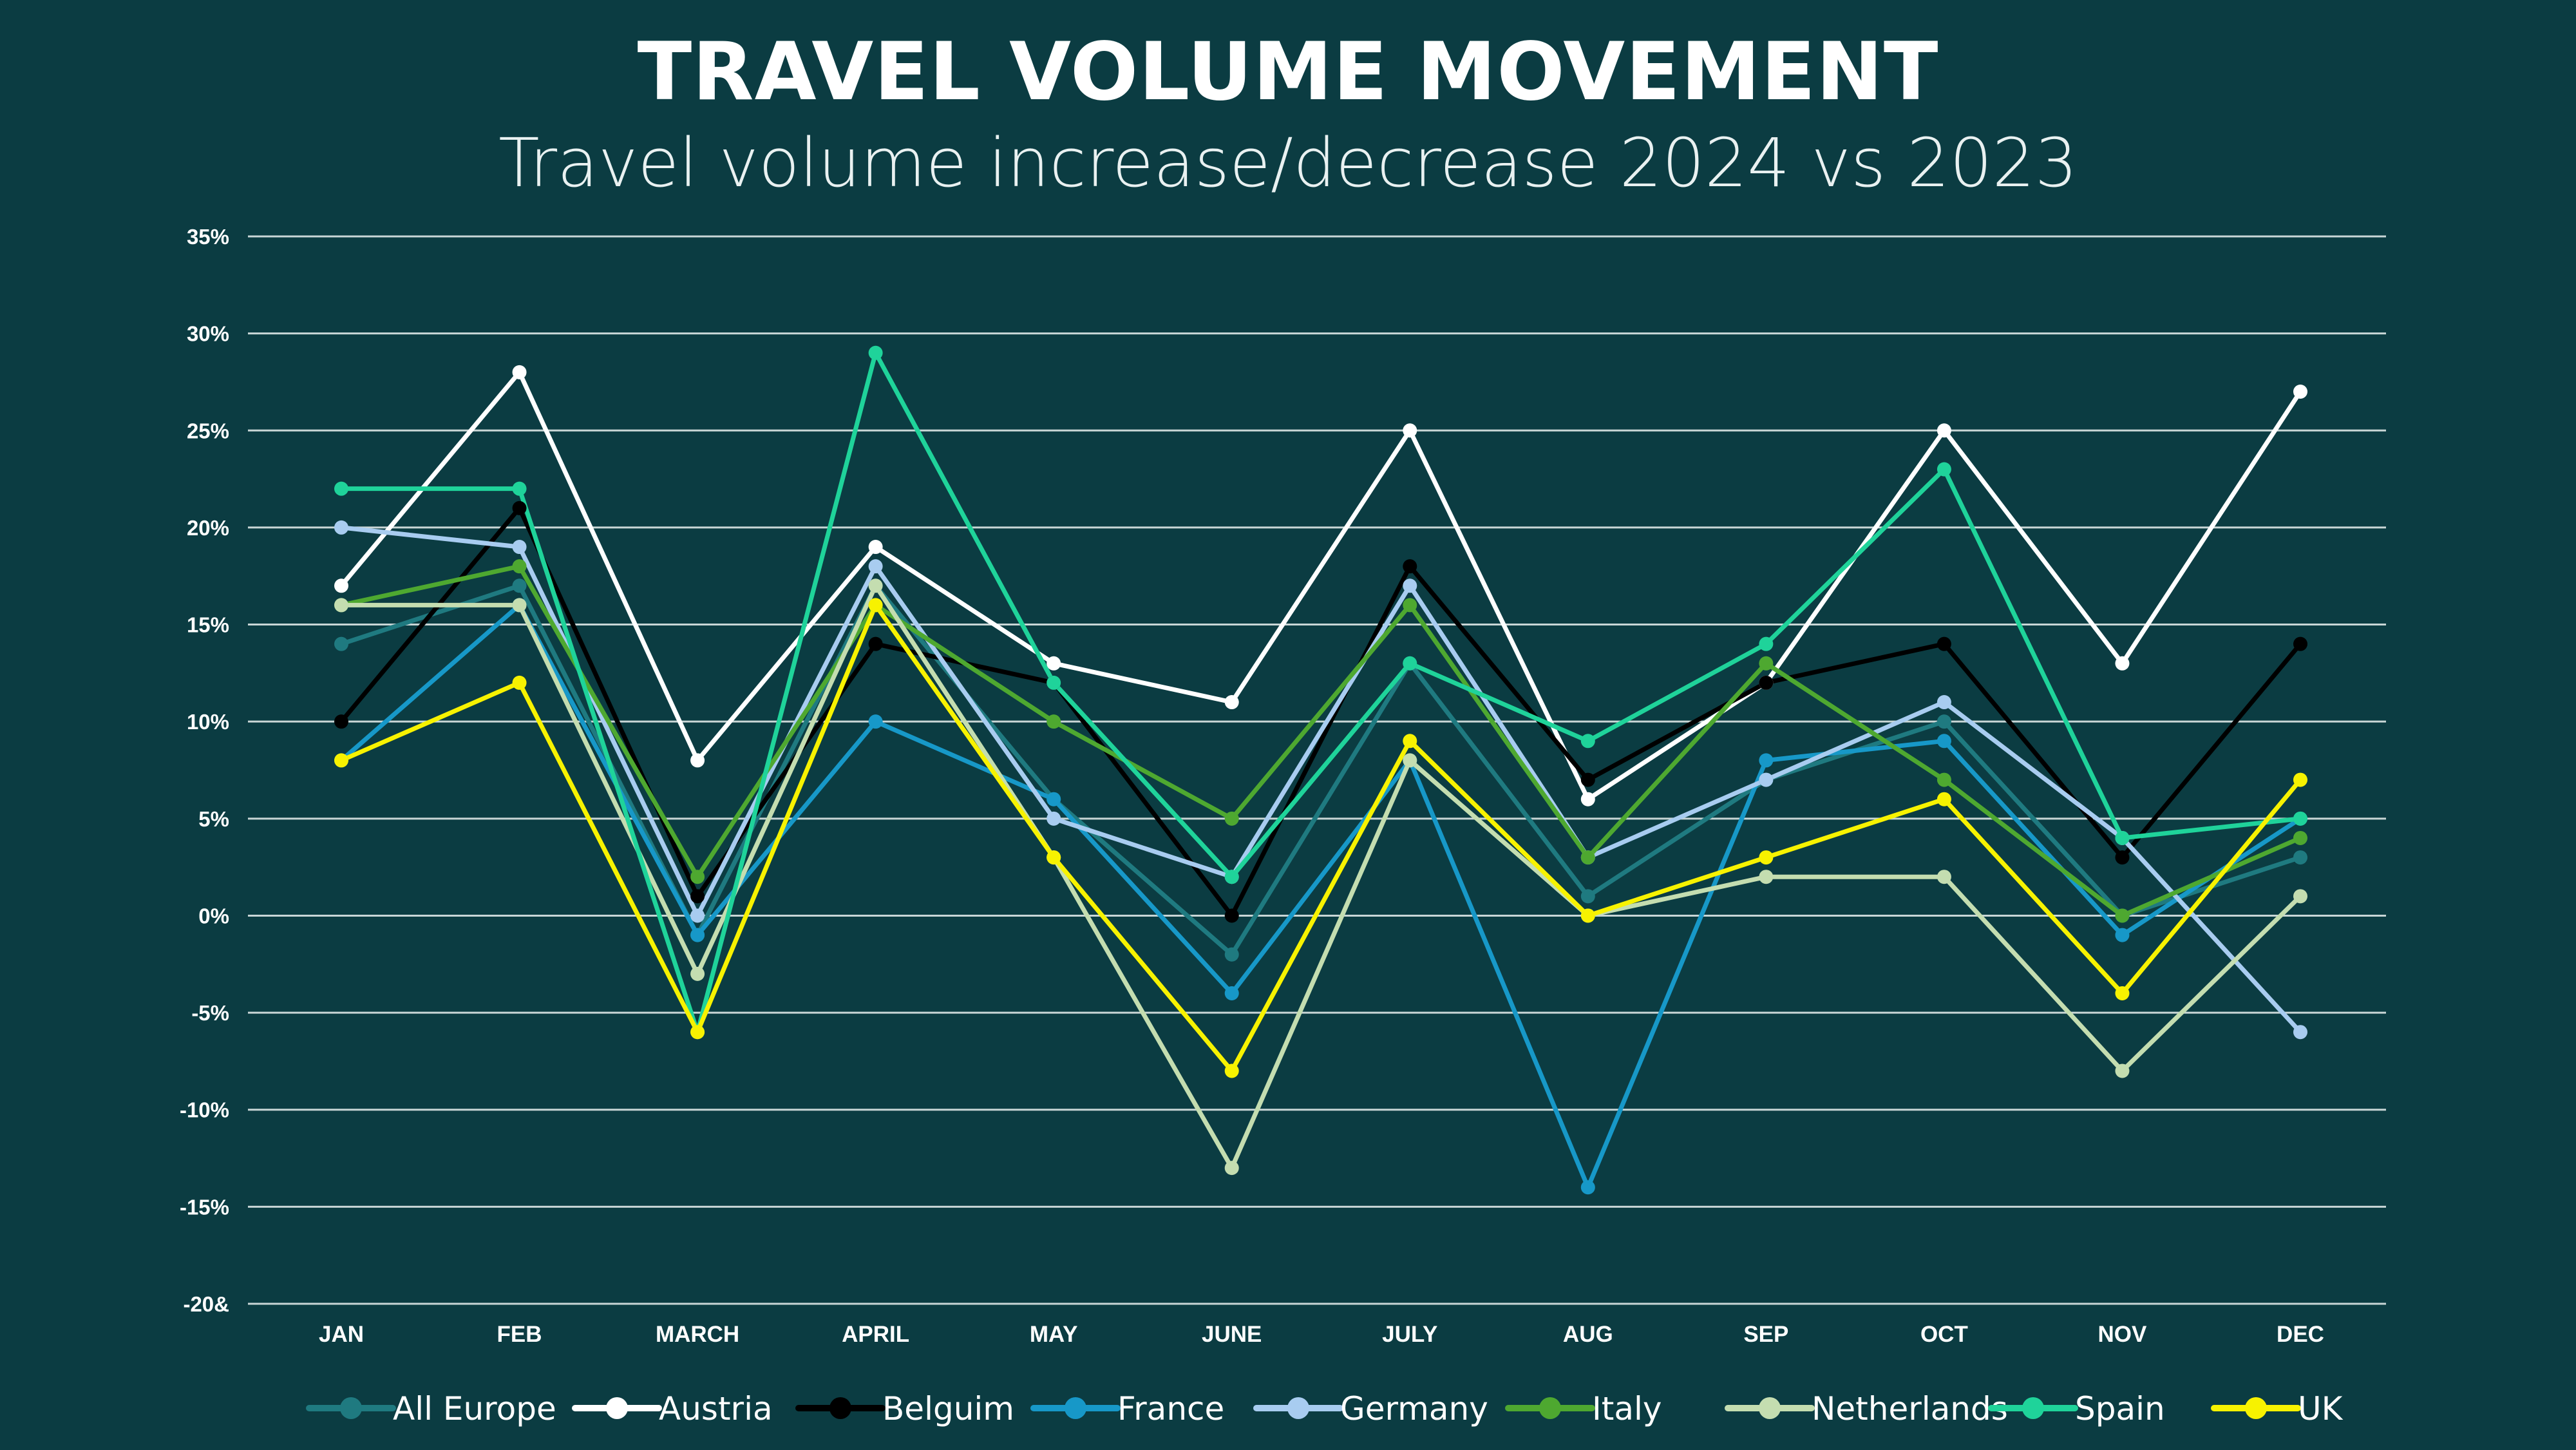  Describe the element at coordinates (1409, 1334) in the screenshot. I see `x-tick-label: JULY` at that location.